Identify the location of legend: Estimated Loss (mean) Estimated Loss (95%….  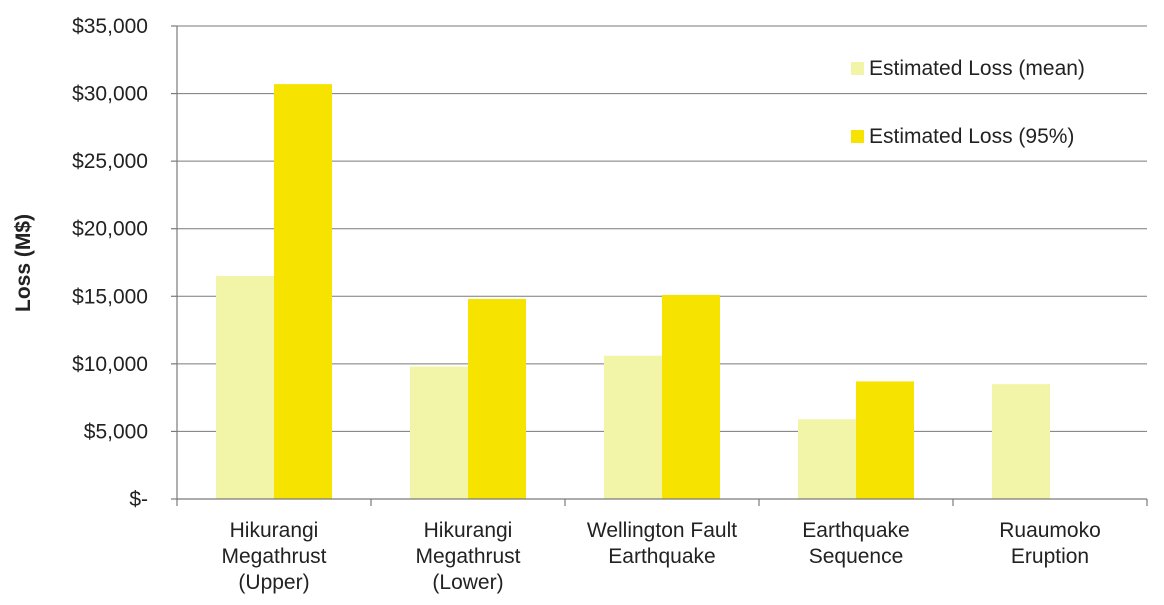
(968, 102).